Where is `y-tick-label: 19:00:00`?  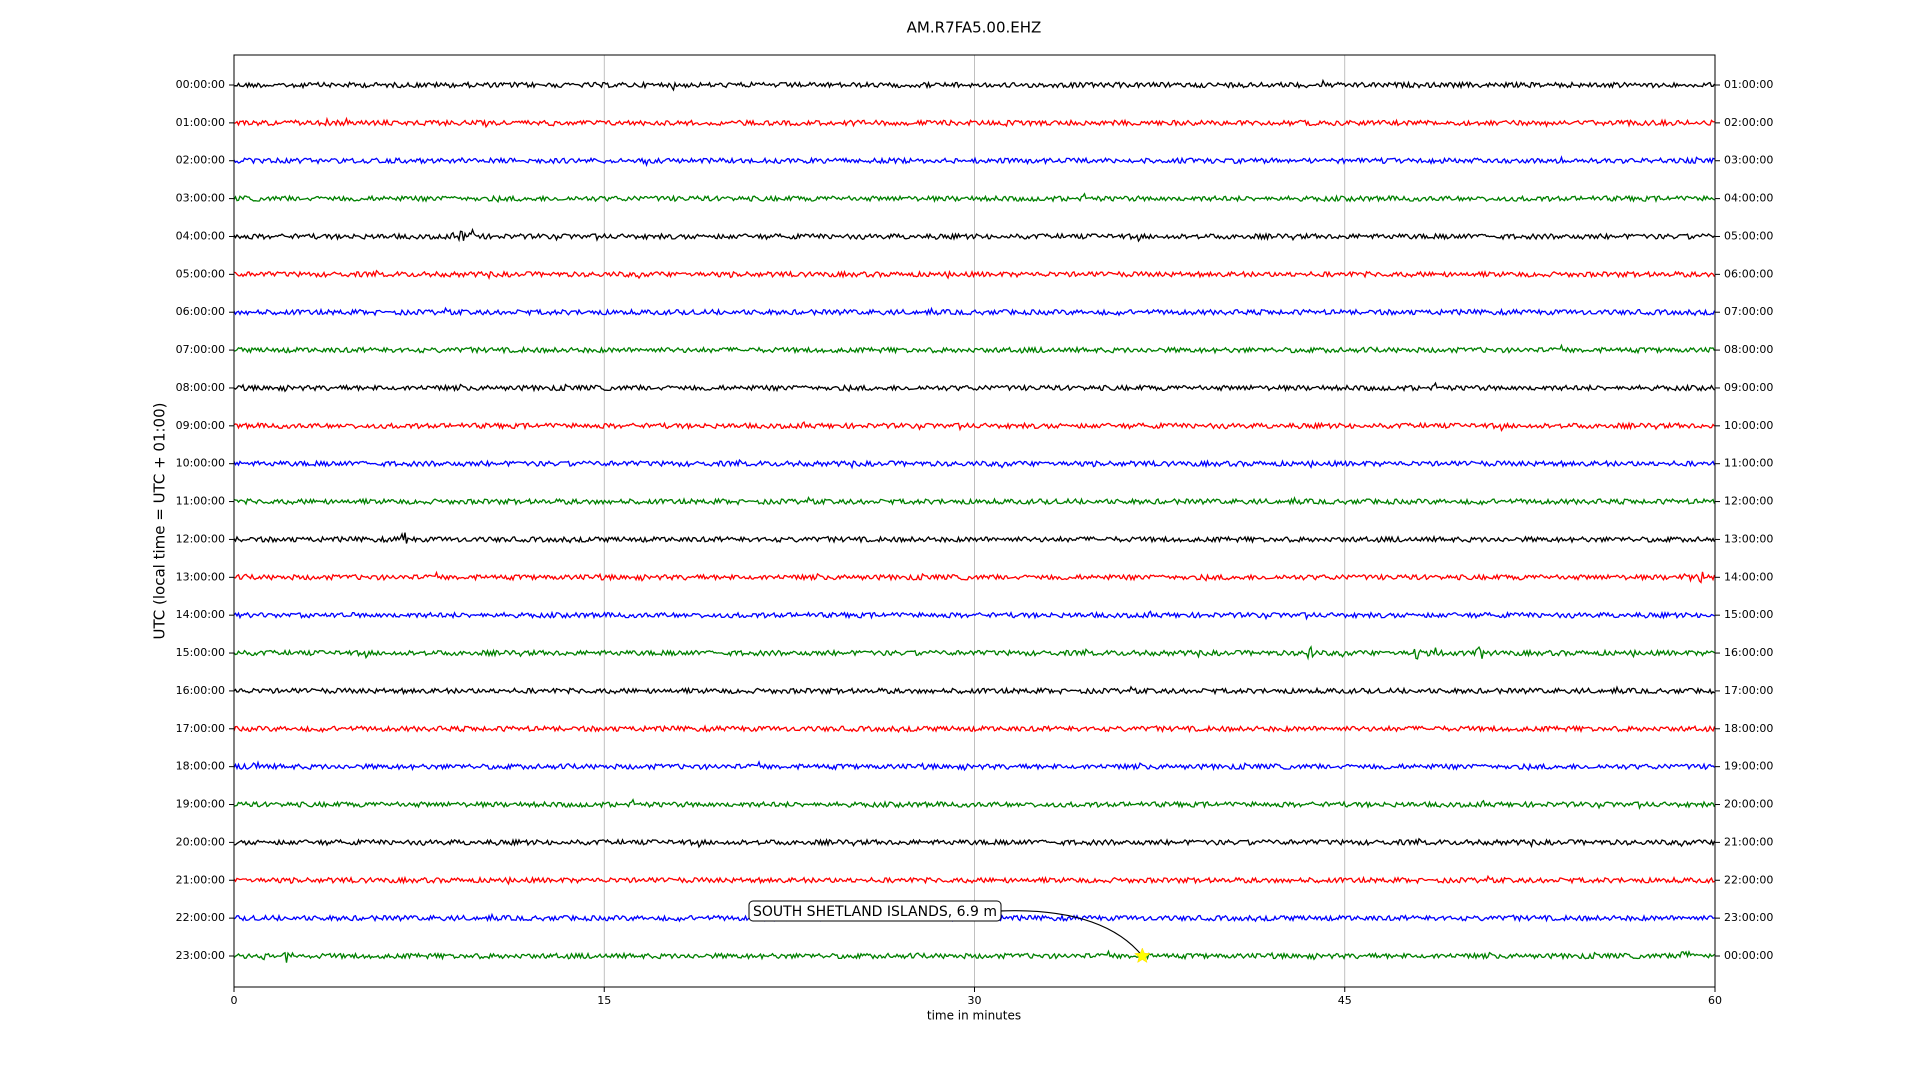 y-tick-label: 19:00:00 is located at coordinates (200, 804).